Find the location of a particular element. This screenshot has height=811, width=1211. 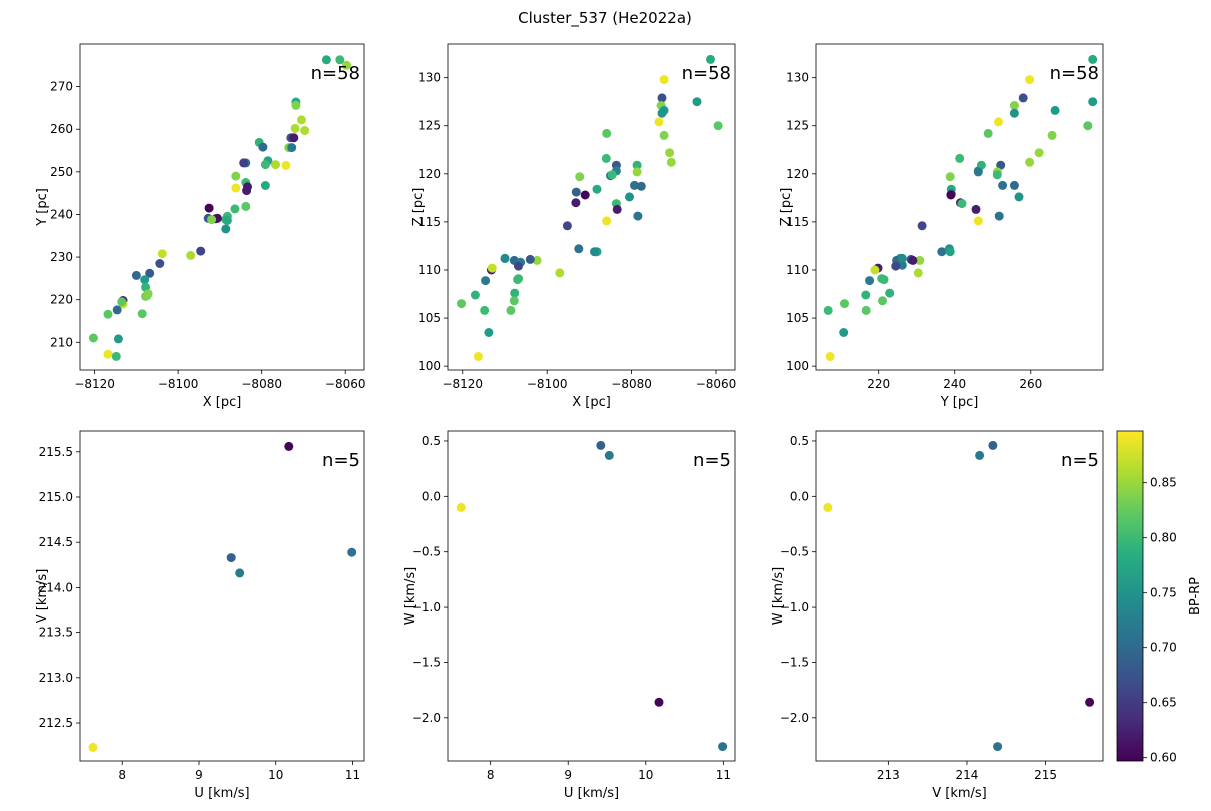

figure-title: Cluster_537 (He2022a) is located at coordinates (605, 18).